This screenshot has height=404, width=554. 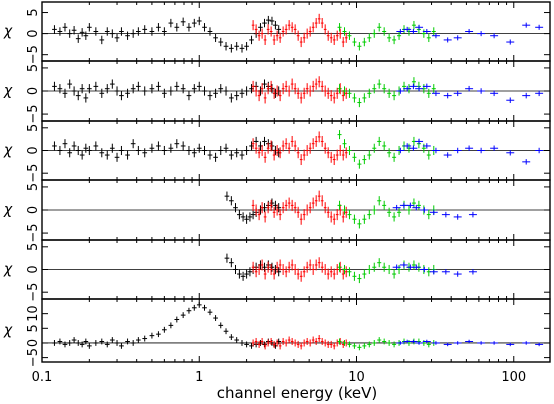 I want to click on x-tick-label: 100, so click(x=513, y=377).